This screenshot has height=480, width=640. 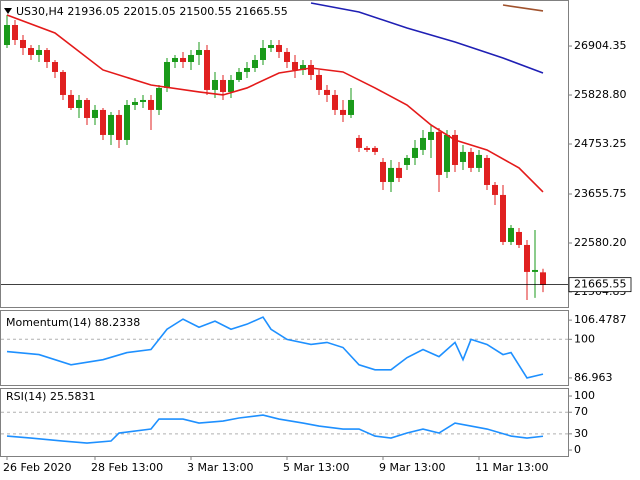 What do you see at coordinates (8, 11) in the screenshot?
I see `symbol-icon` at bounding box center [8, 11].